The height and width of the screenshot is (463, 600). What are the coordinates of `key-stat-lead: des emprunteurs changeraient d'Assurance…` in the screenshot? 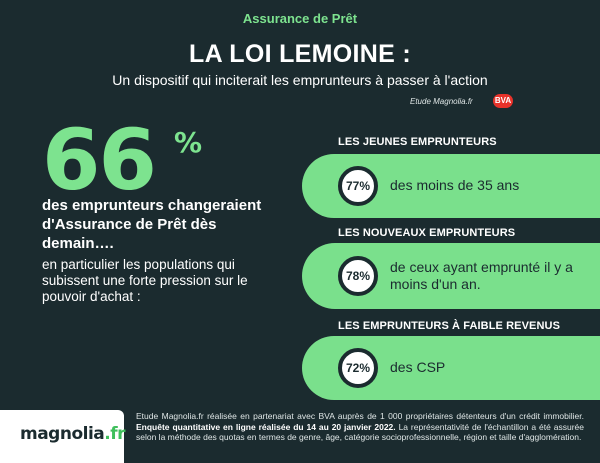 It's located at (152, 224).